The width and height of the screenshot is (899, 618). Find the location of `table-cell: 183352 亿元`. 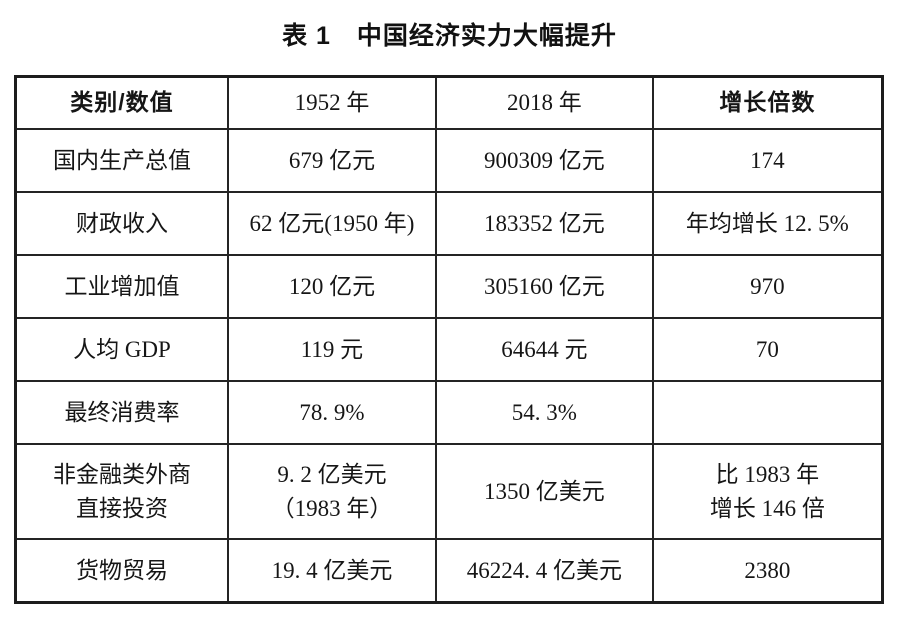

table-cell: 183352 亿元 is located at coordinates (544, 223).